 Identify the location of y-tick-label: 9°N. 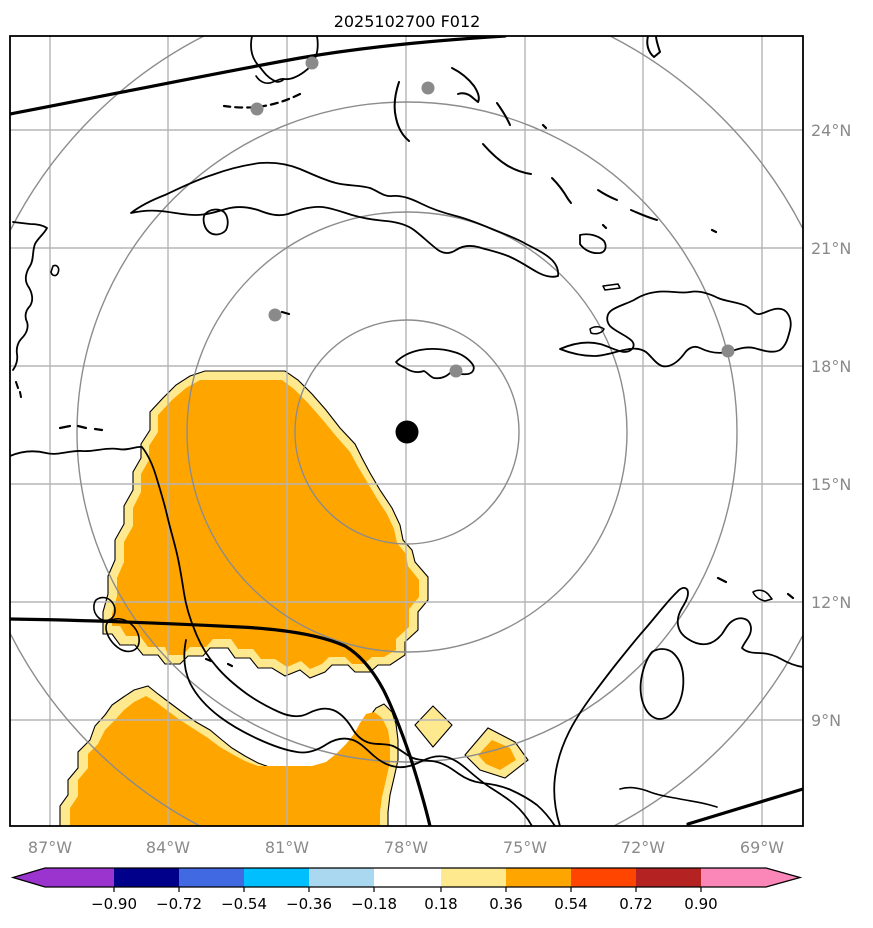
(826, 720).